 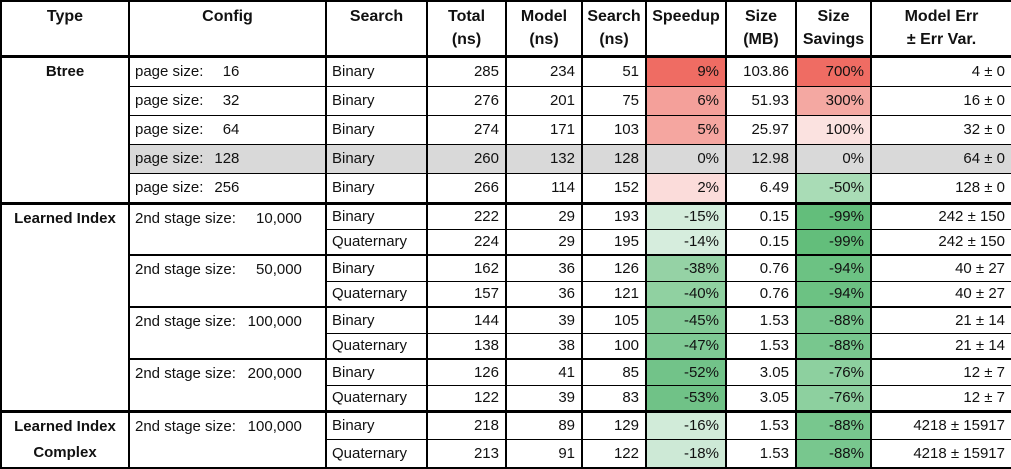 I want to click on size-savings-cell: -76%, so click(x=833, y=398).